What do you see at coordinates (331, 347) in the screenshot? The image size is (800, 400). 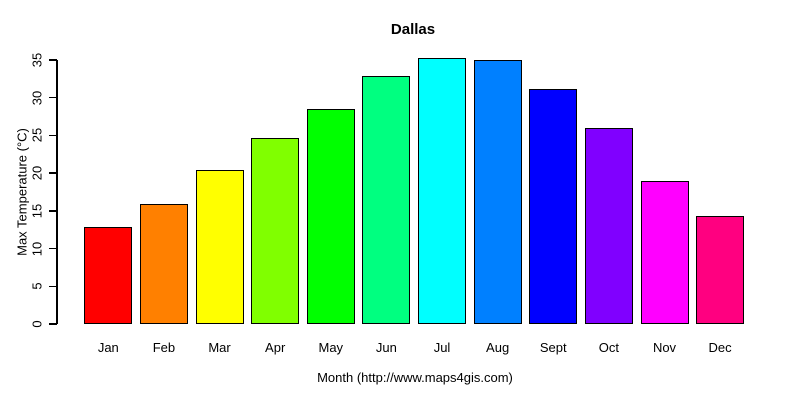 I see `x-tick-label-may: May` at bounding box center [331, 347].